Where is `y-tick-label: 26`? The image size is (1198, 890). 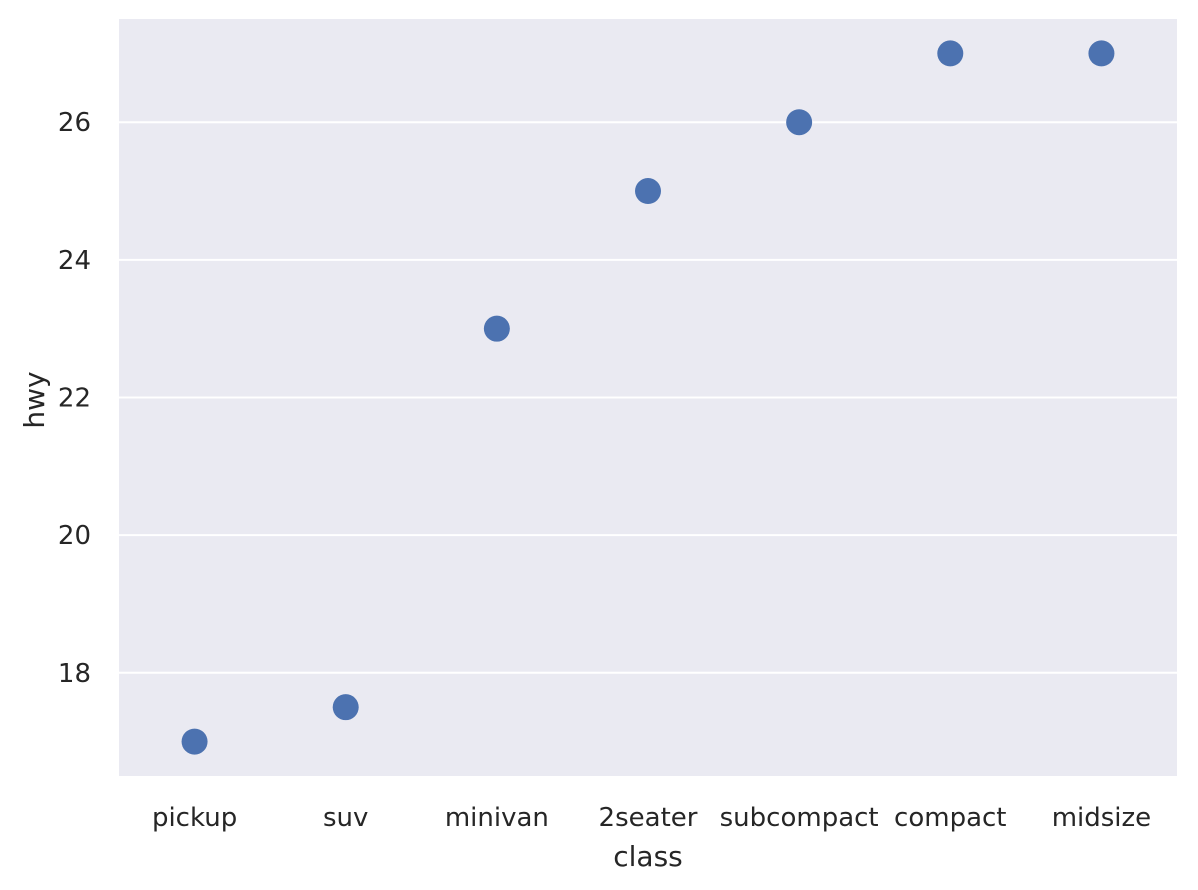
y-tick-label: 26 is located at coordinates (74, 123).